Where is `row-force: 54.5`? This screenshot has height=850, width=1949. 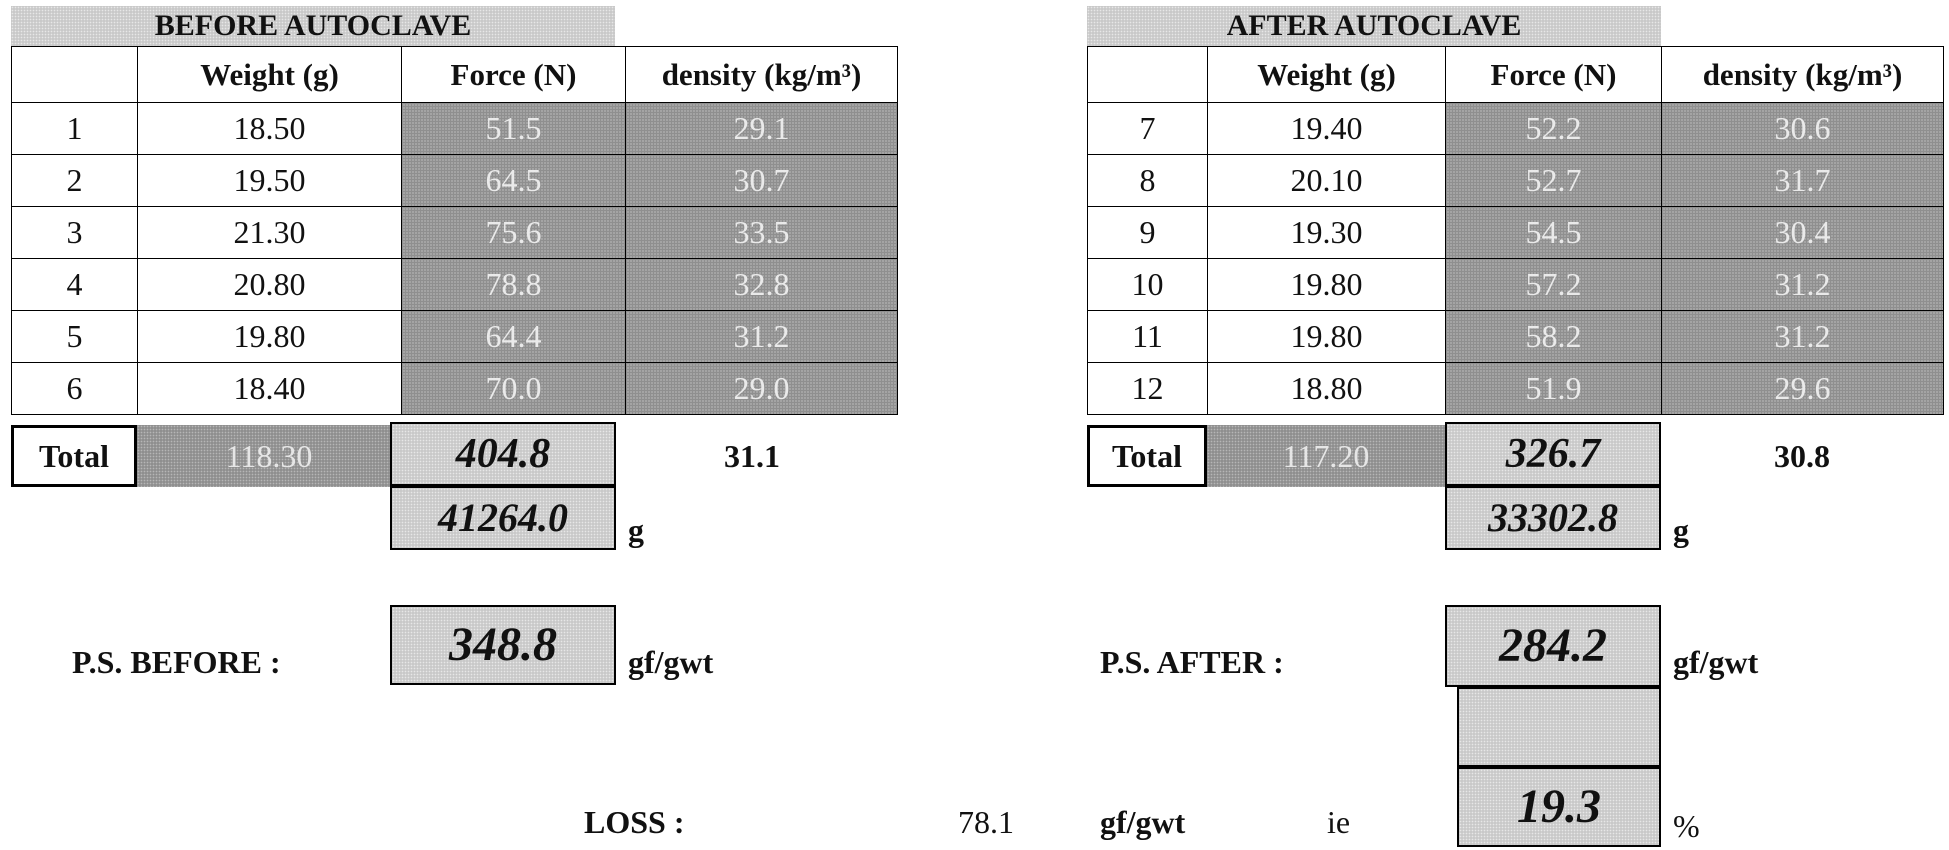 row-force: 54.5 is located at coordinates (1554, 233).